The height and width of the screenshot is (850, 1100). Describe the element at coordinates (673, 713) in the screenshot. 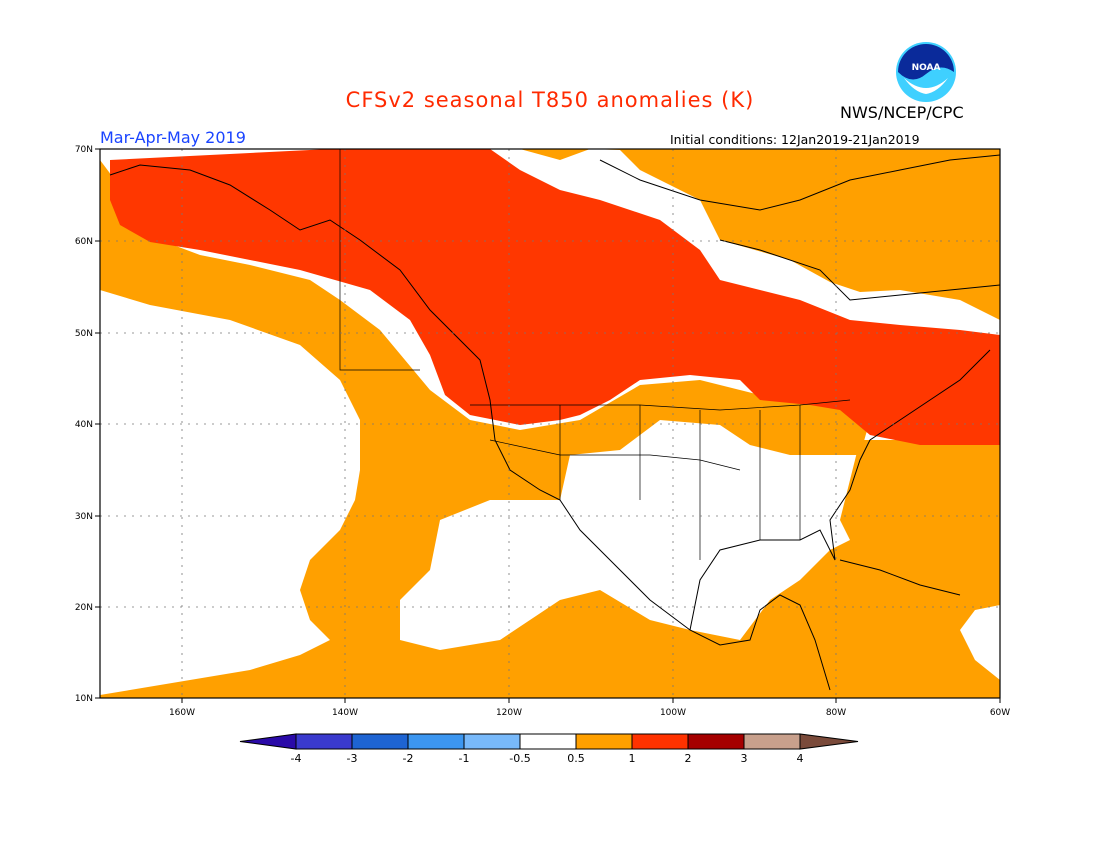

I see `lon-label: 100W` at that location.